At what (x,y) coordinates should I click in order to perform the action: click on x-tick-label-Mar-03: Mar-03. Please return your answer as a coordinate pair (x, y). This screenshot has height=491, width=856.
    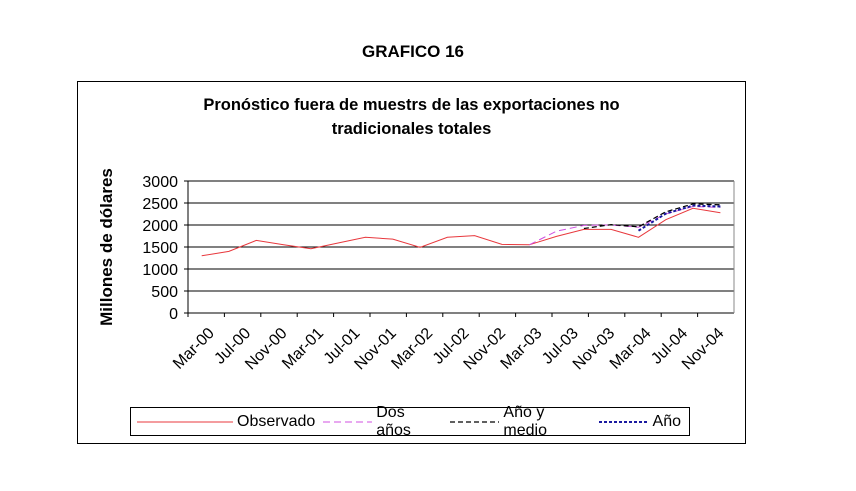
    Looking at the image, I should click on (522, 349).